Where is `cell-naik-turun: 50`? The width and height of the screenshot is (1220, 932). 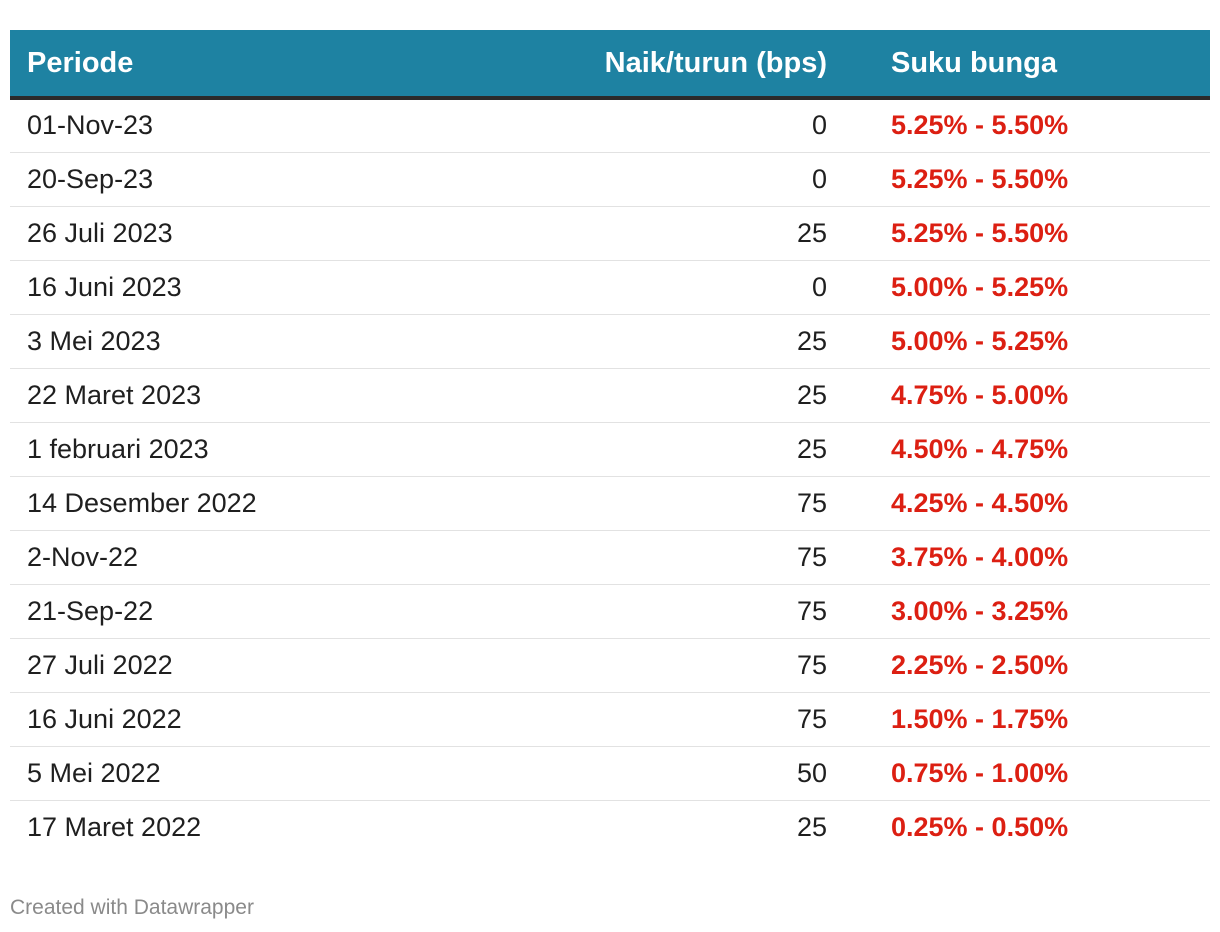
cell-naik-turun: 50 is located at coordinates (811, 772).